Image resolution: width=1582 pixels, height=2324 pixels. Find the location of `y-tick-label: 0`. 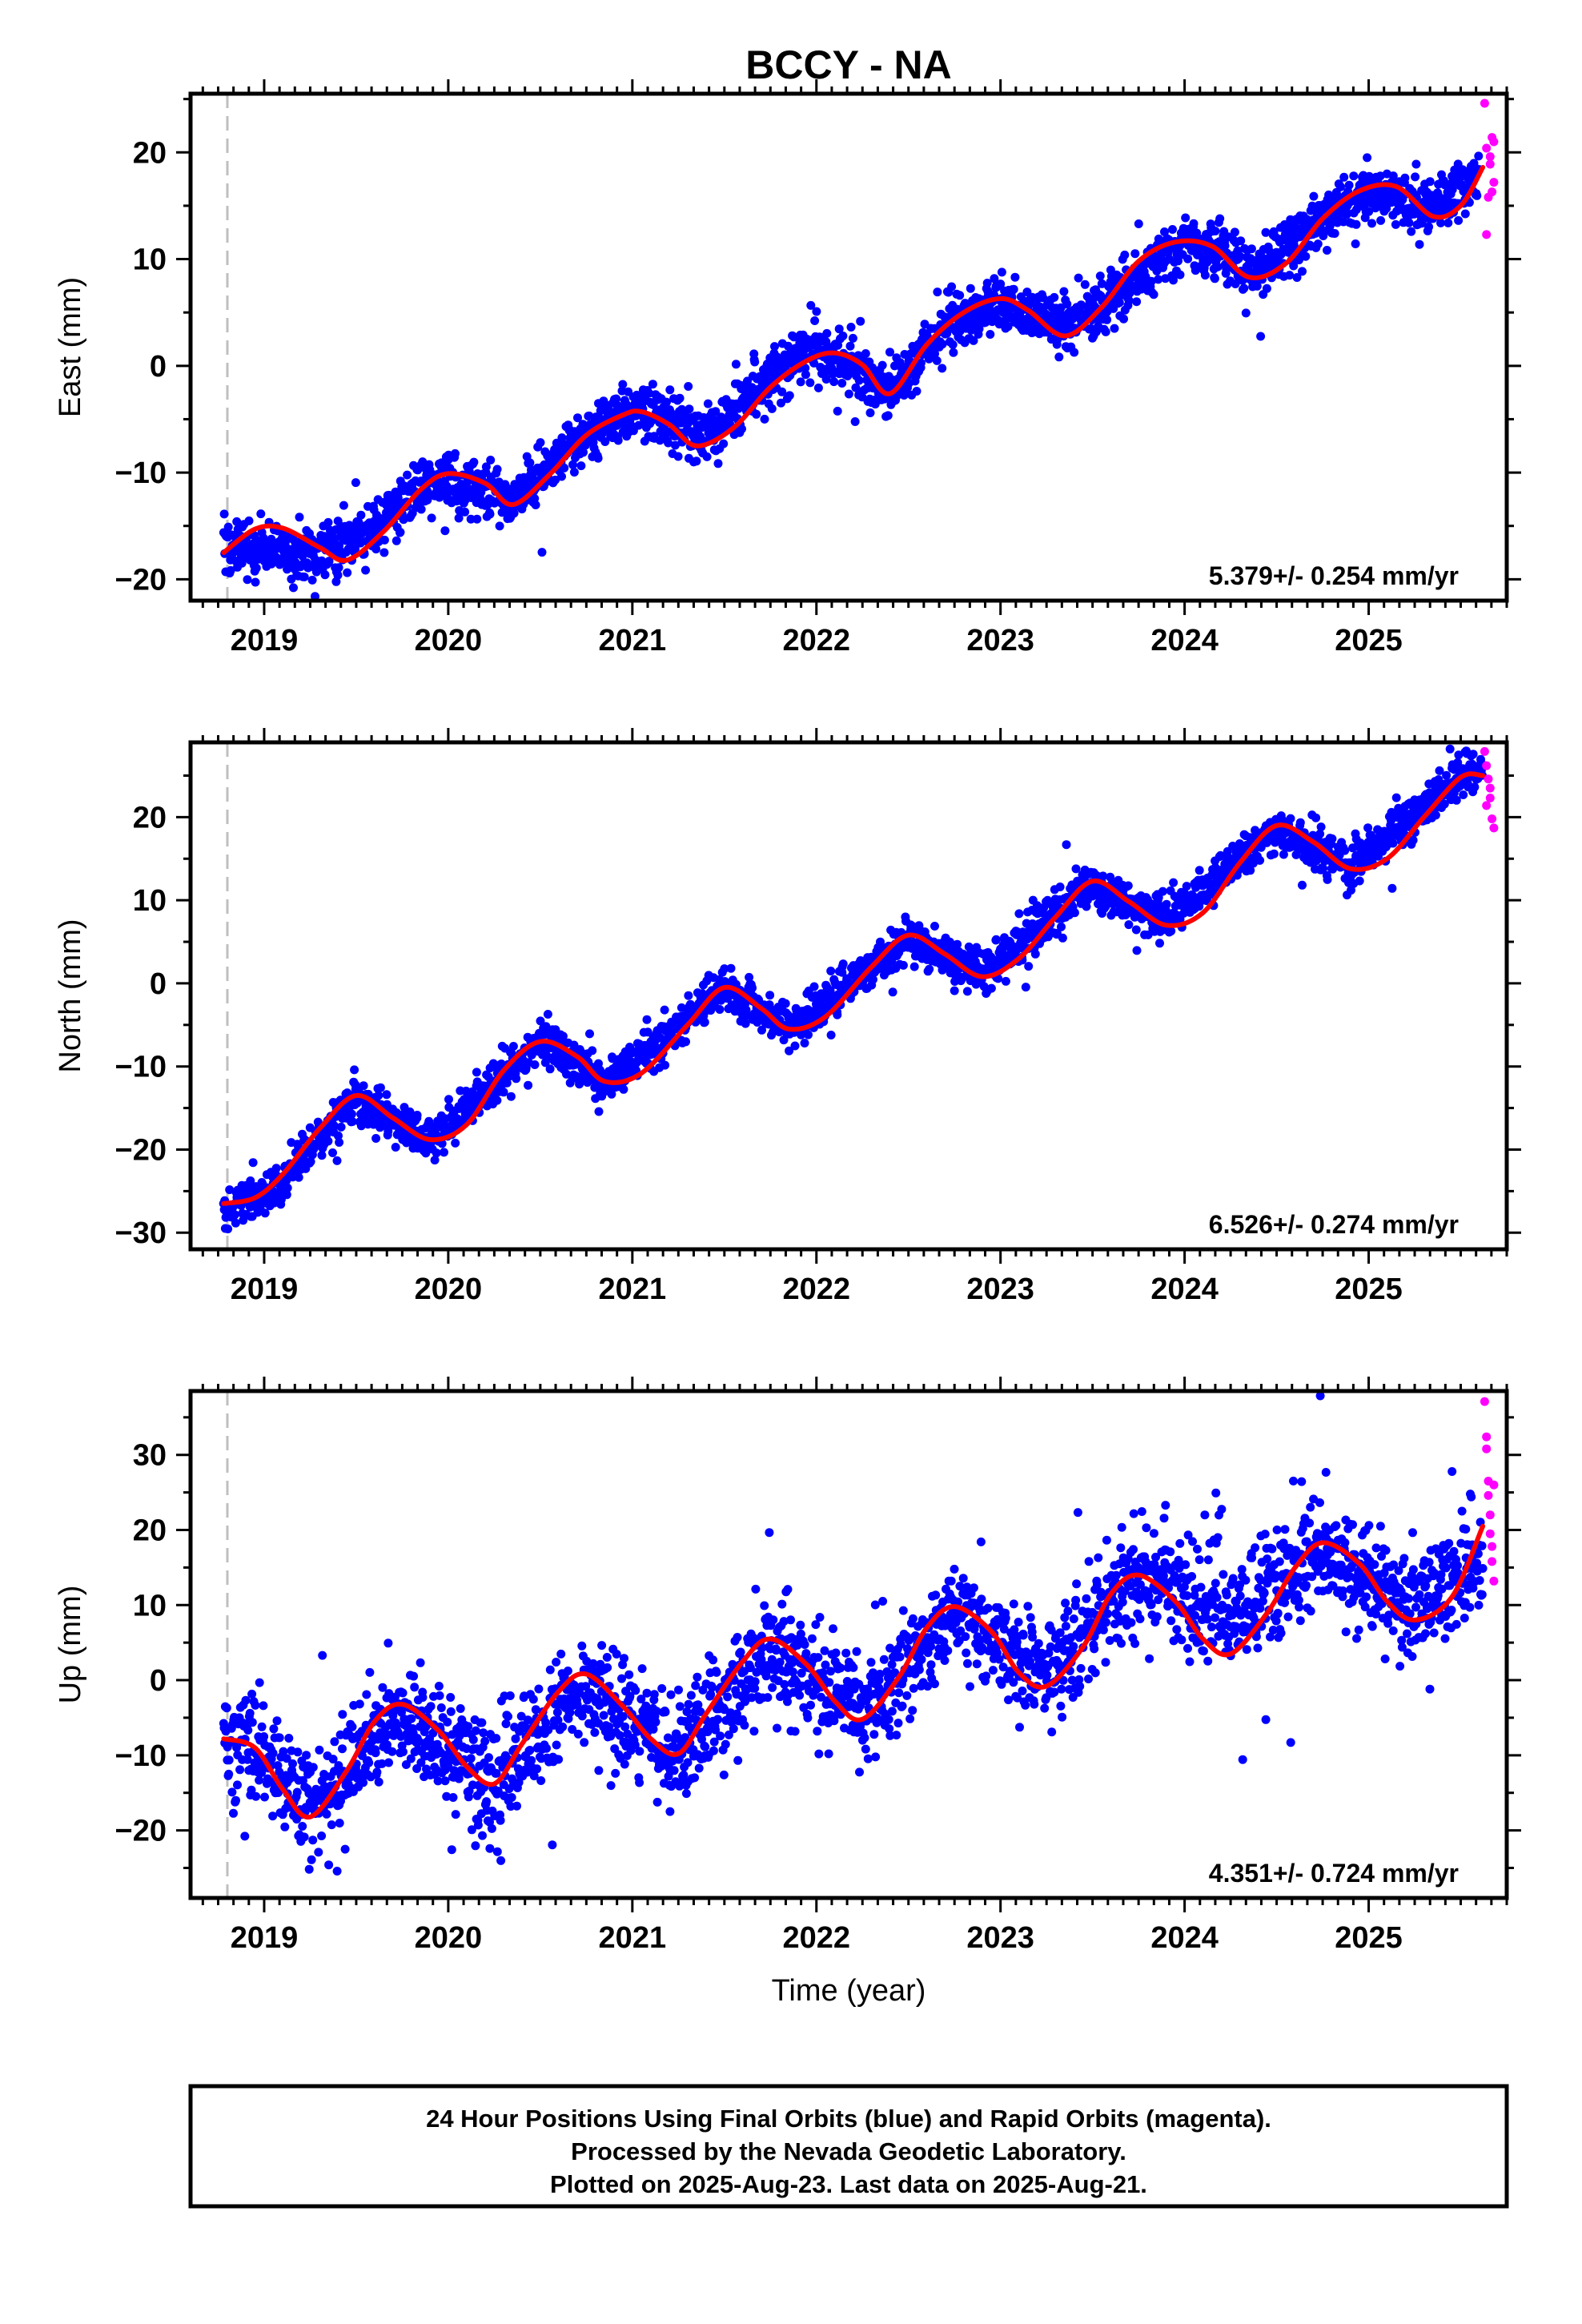

y-tick-label: 0 is located at coordinates (158, 367).